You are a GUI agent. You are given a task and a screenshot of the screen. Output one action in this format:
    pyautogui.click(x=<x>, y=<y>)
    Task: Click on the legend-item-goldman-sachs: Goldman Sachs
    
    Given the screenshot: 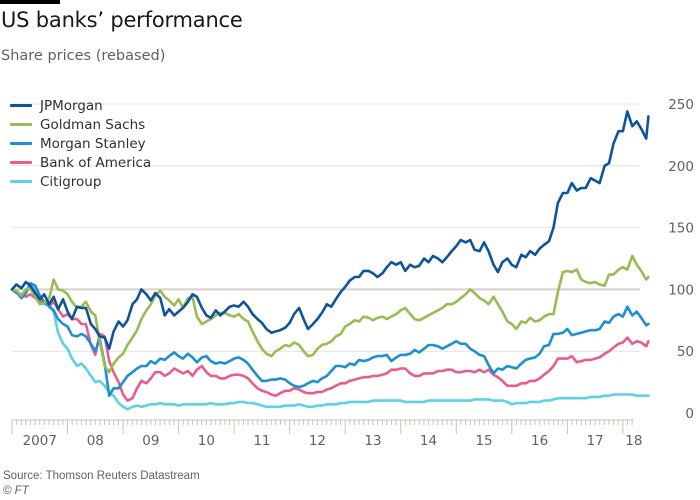 What is the action you would take?
    pyautogui.click(x=80, y=124)
    